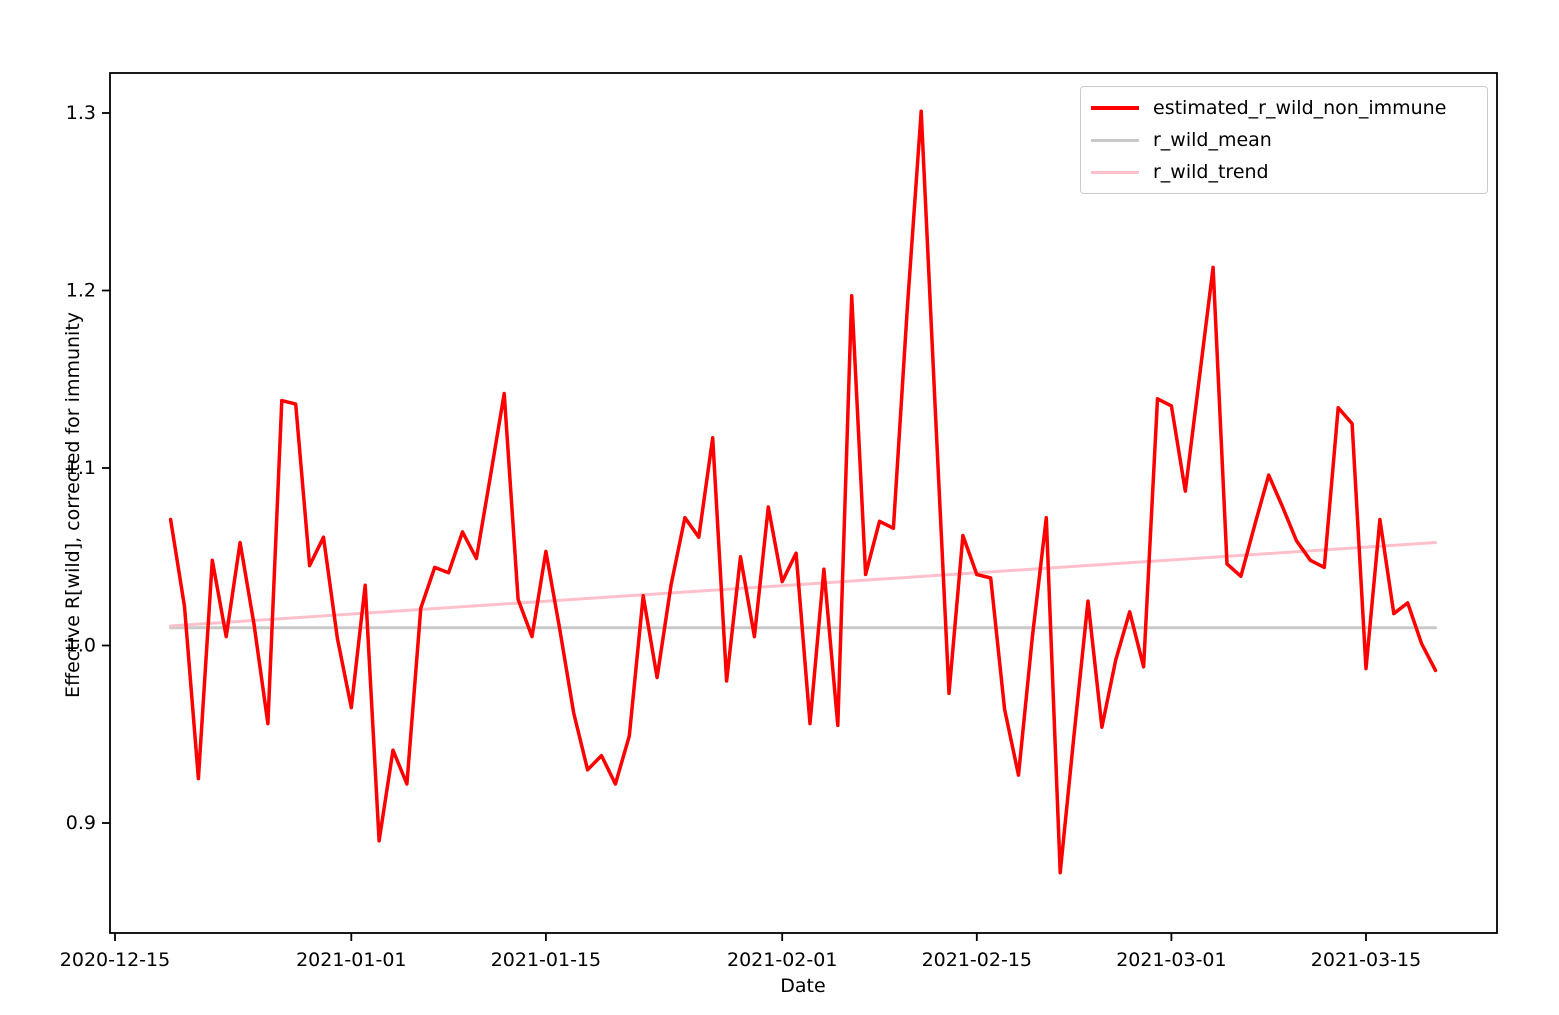 This screenshot has height=1015, width=1559. I want to click on legend-entry-r-wild-trend: r_wild_trend, so click(1284, 172).